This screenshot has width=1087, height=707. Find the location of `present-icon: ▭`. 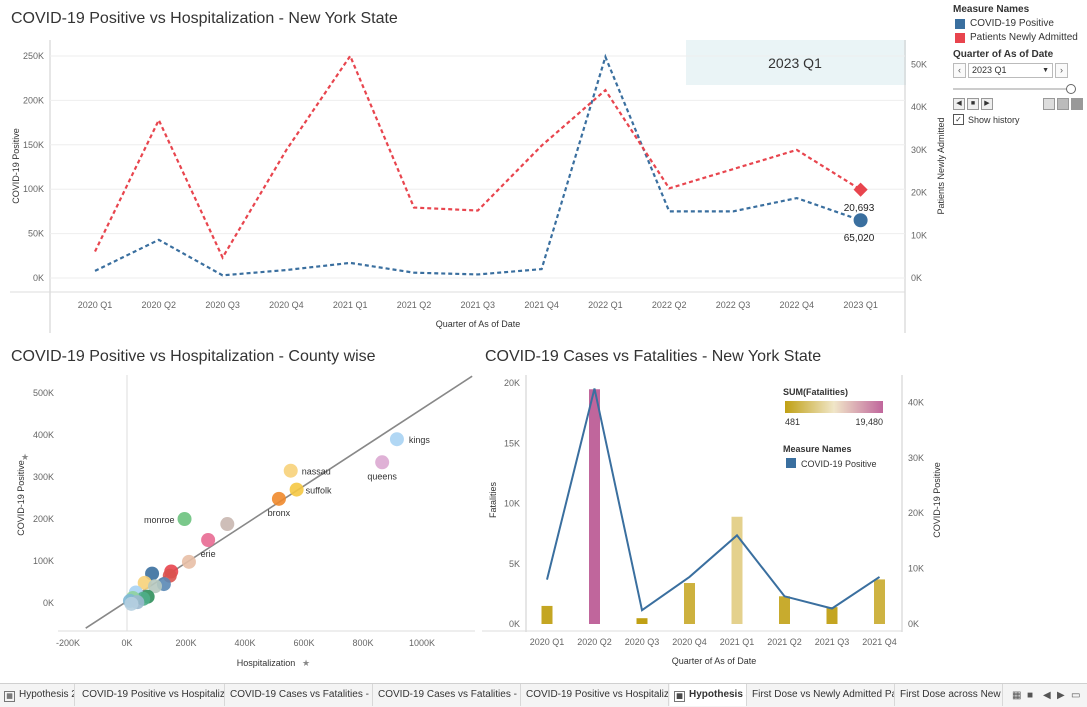

present-icon: ▭ is located at coordinates (1076, 695).